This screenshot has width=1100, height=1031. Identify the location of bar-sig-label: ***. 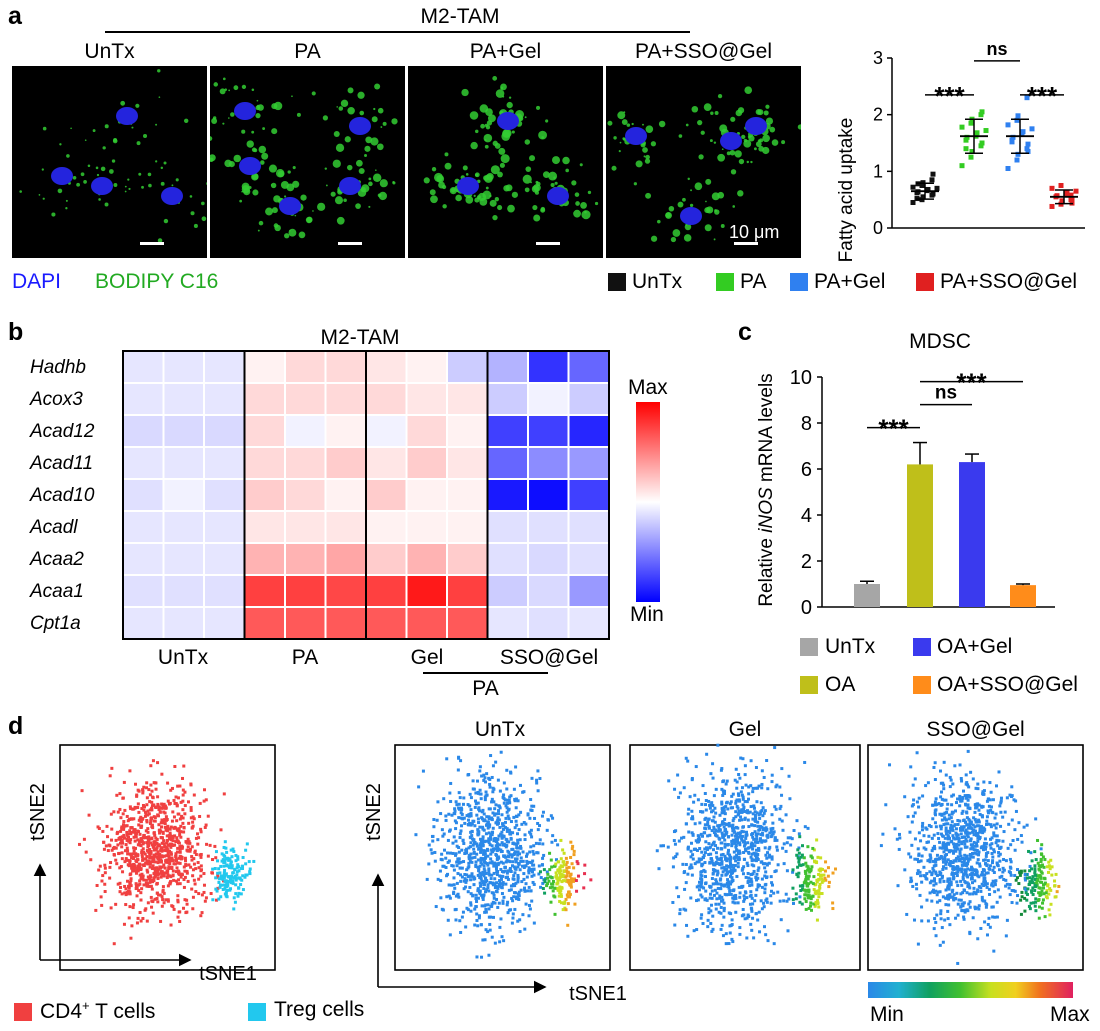
(893, 429).